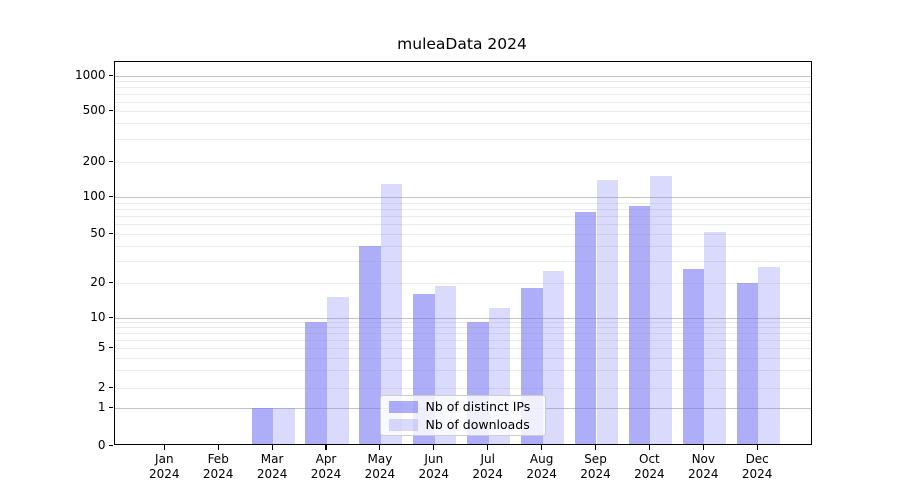 This screenshot has width=900, height=500. I want to click on x-tick-label: Sep 2024, so click(595, 466).